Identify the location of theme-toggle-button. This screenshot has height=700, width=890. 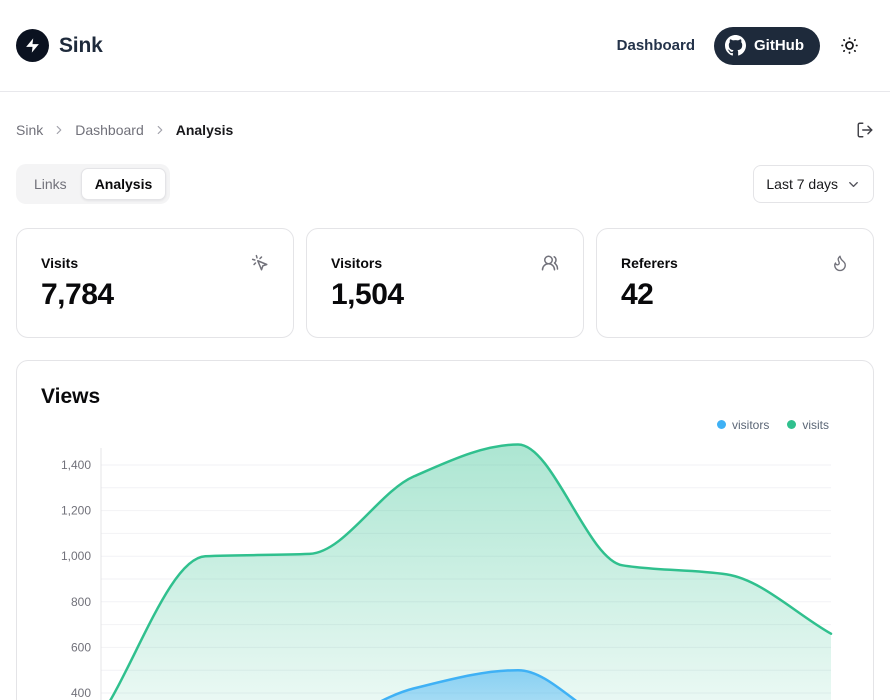
(849, 45).